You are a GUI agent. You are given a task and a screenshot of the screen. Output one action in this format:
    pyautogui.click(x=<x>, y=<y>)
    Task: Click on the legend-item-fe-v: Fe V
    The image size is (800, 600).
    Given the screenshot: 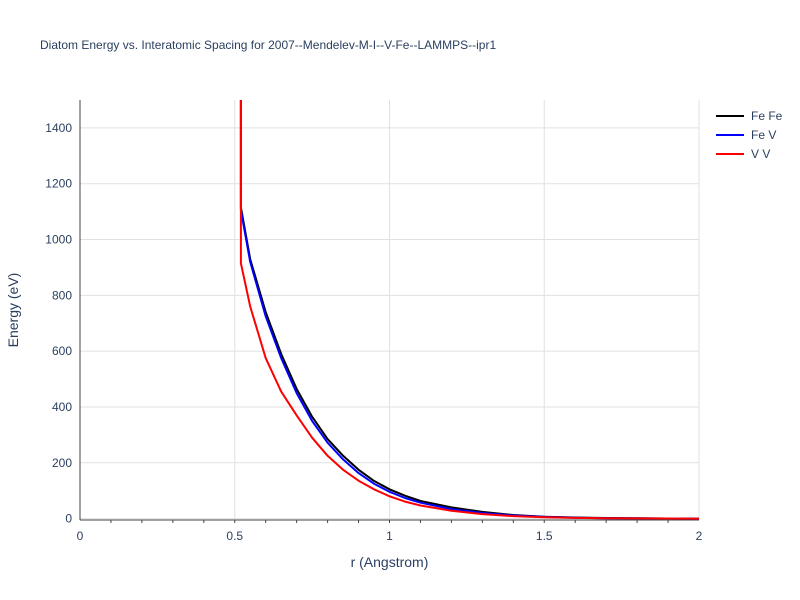 What is the action you would take?
    pyautogui.click(x=749, y=134)
    